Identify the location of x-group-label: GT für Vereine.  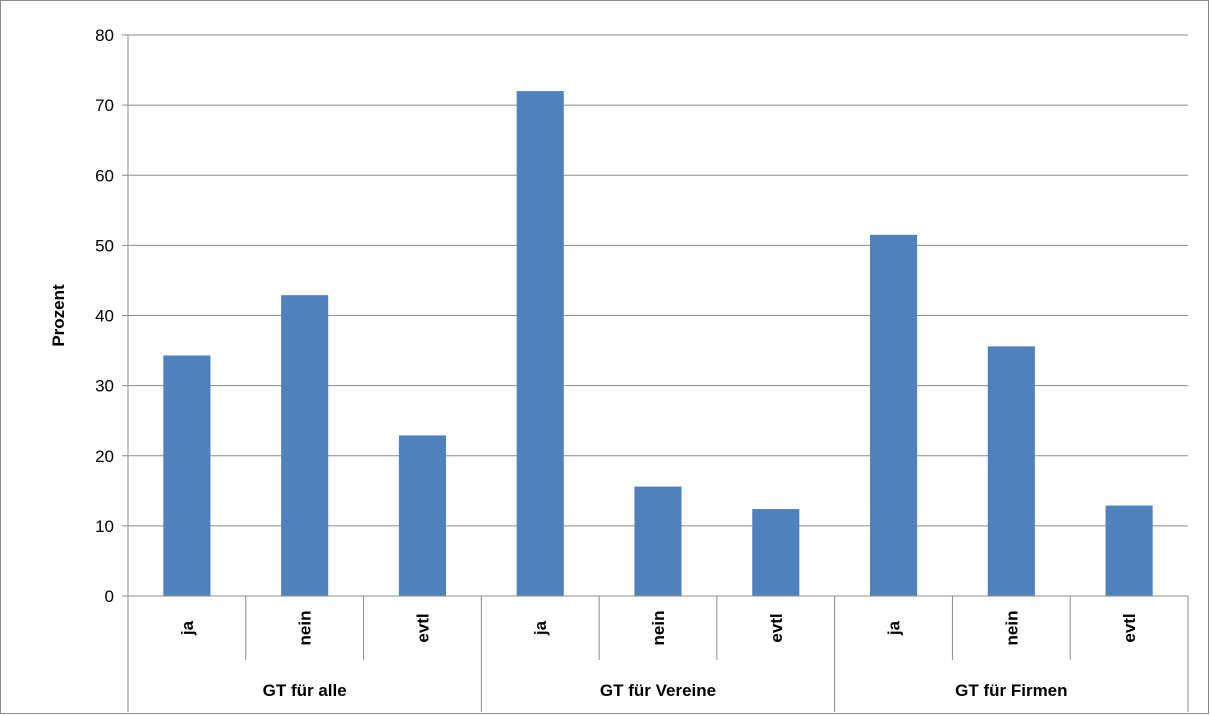
(658, 690).